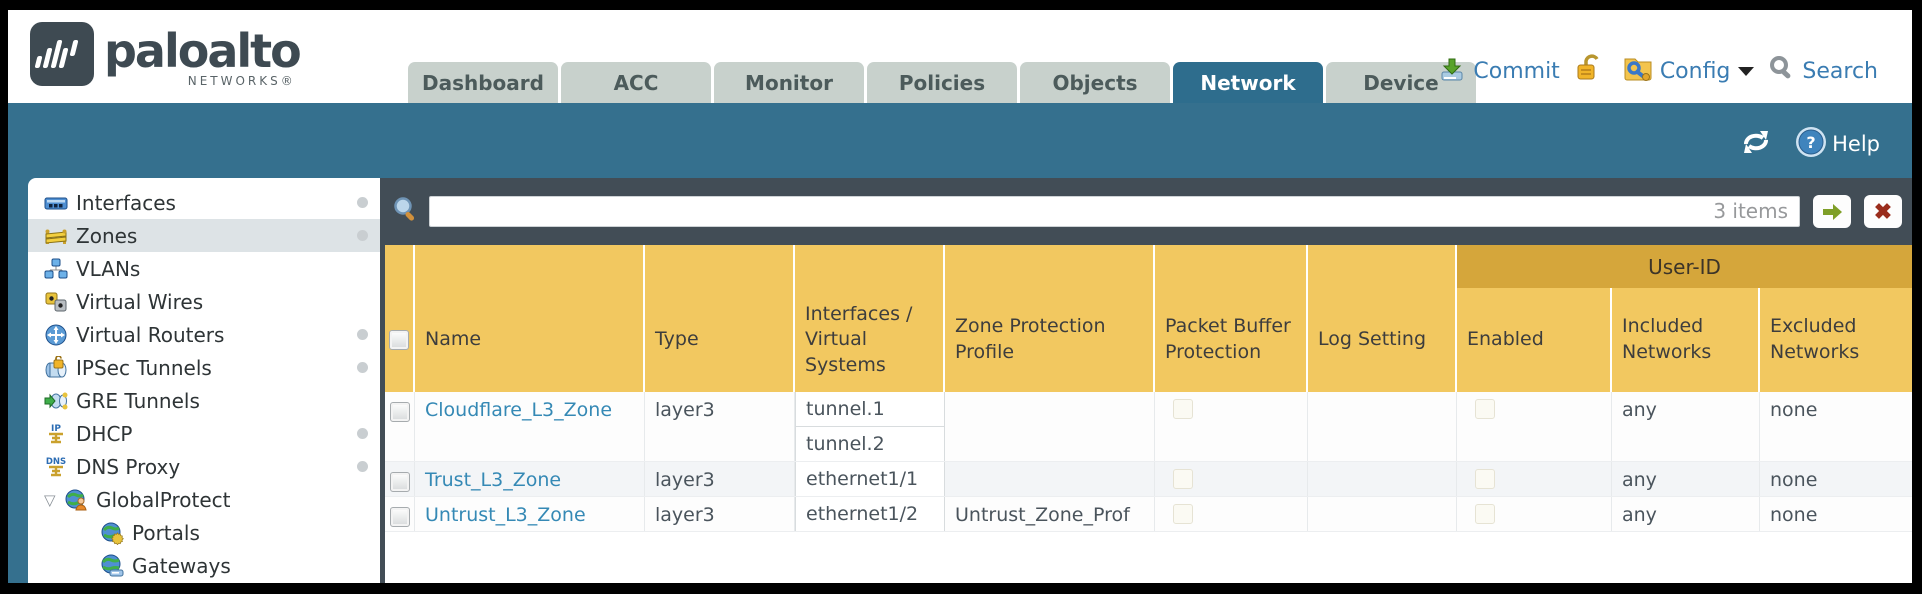 This screenshot has width=1922, height=594. What do you see at coordinates (1750, 211) in the screenshot?
I see `item-count: 3 items` at bounding box center [1750, 211].